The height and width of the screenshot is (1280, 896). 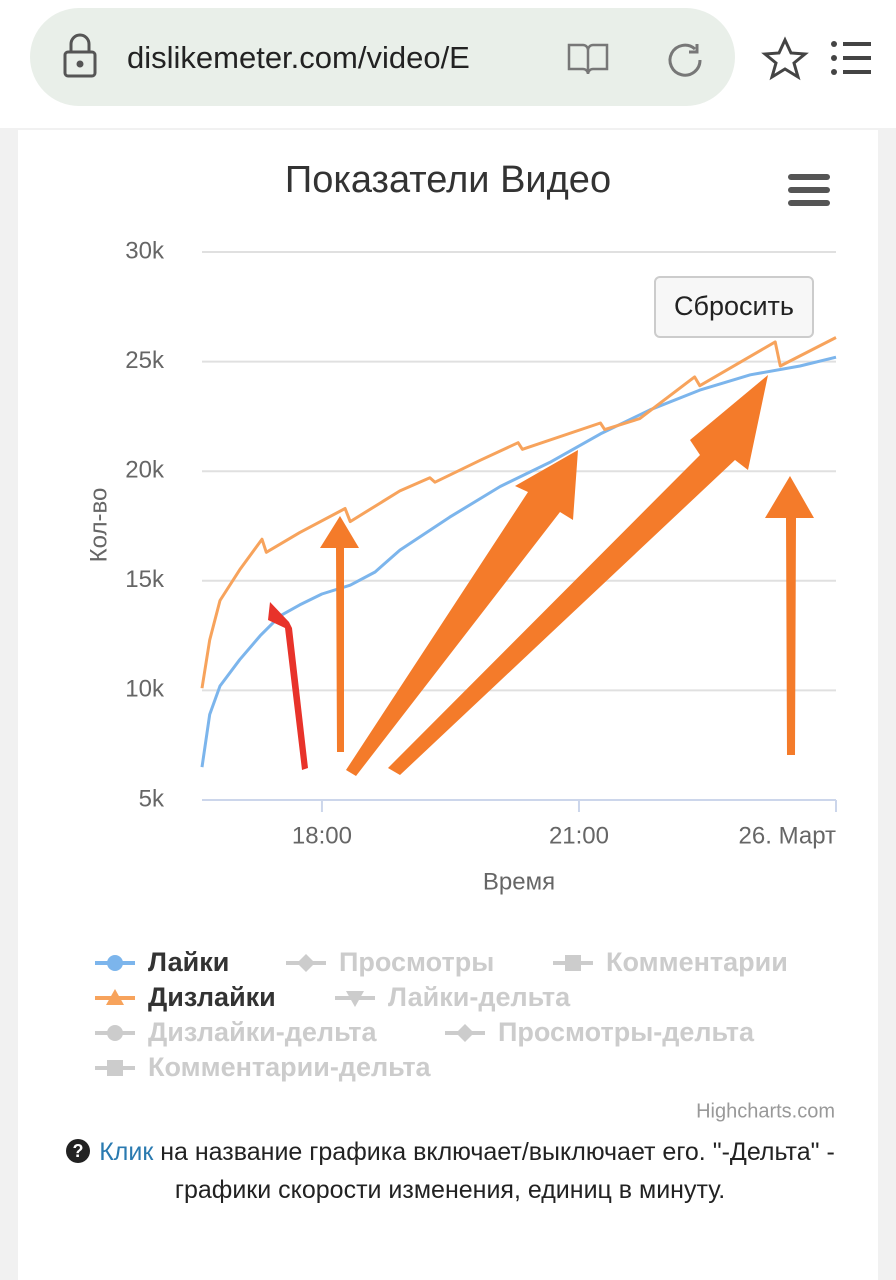 I want to click on y-tick-label: 10k, so click(x=145, y=689).